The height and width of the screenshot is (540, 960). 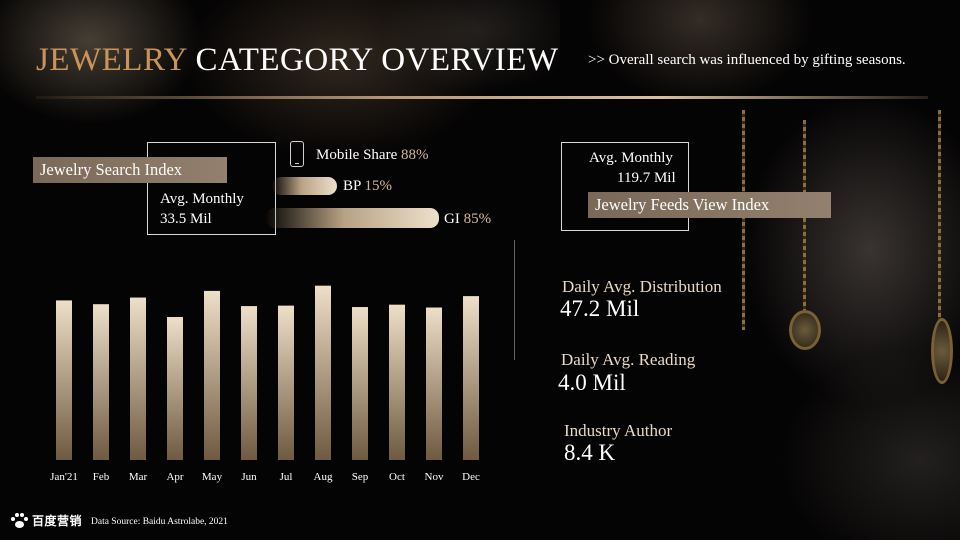 I want to click on title-divider, so click(x=482, y=97).